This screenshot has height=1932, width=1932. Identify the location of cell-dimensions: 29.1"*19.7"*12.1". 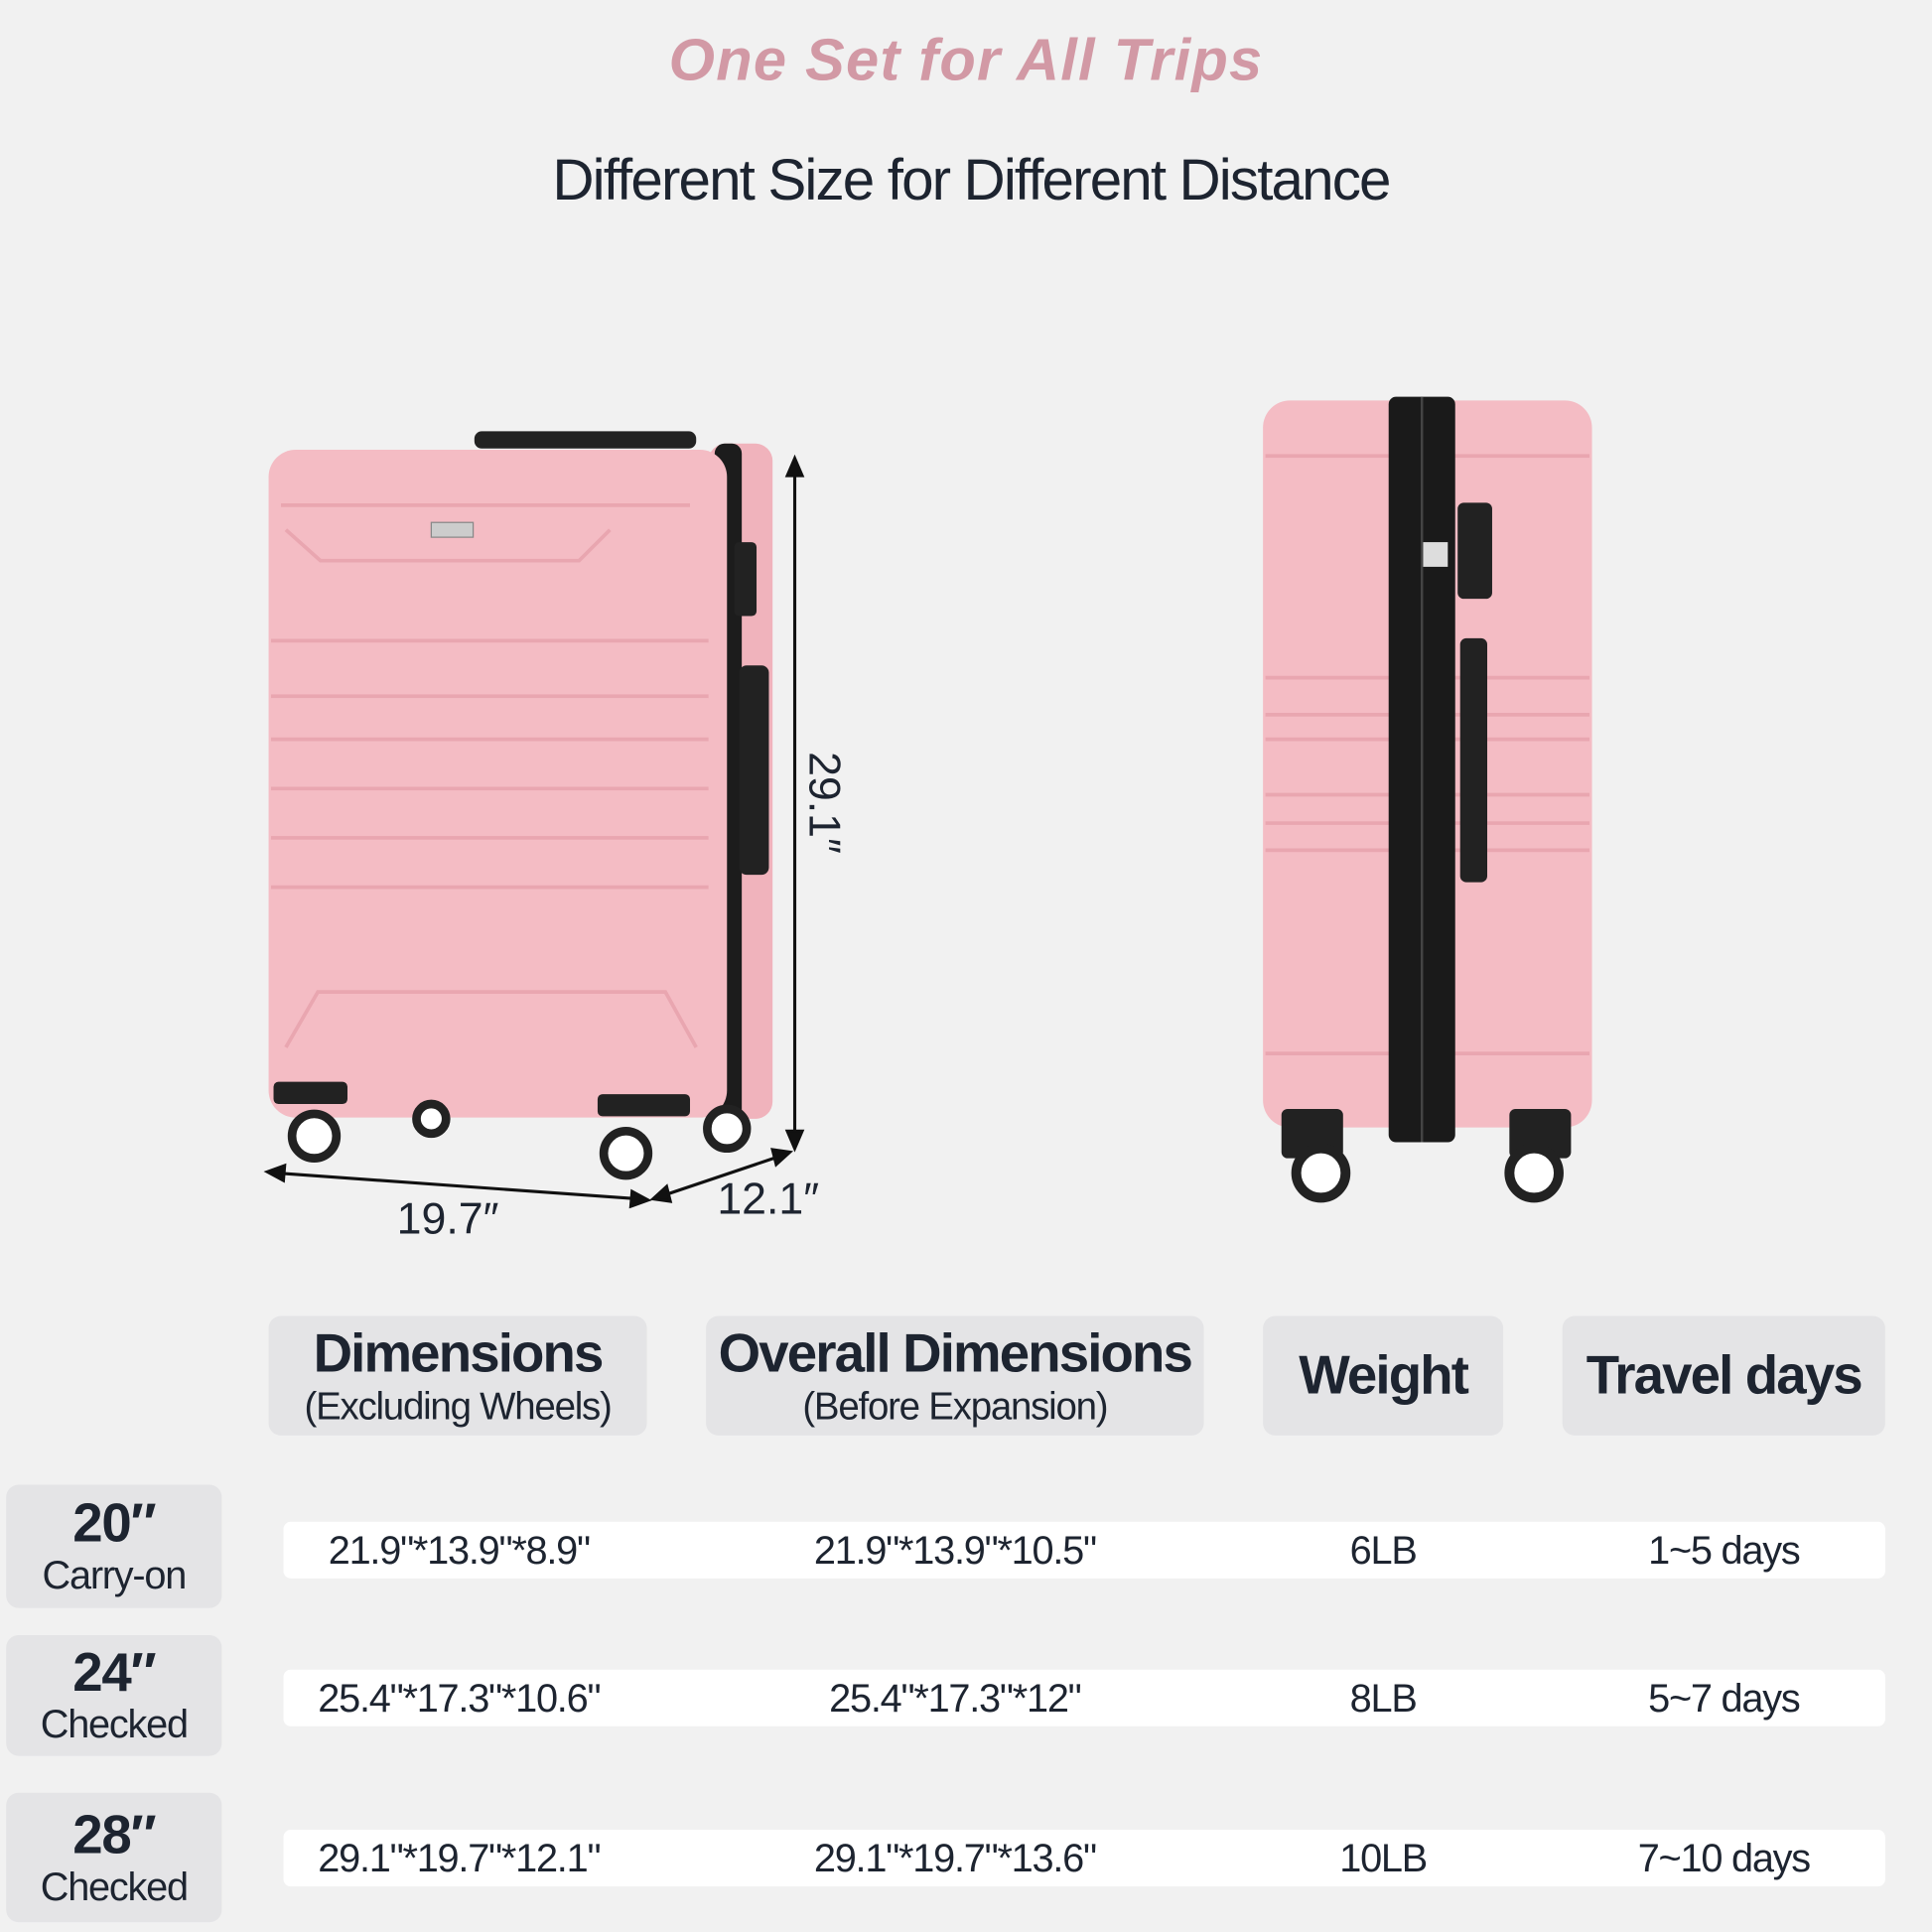
(460, 1858).